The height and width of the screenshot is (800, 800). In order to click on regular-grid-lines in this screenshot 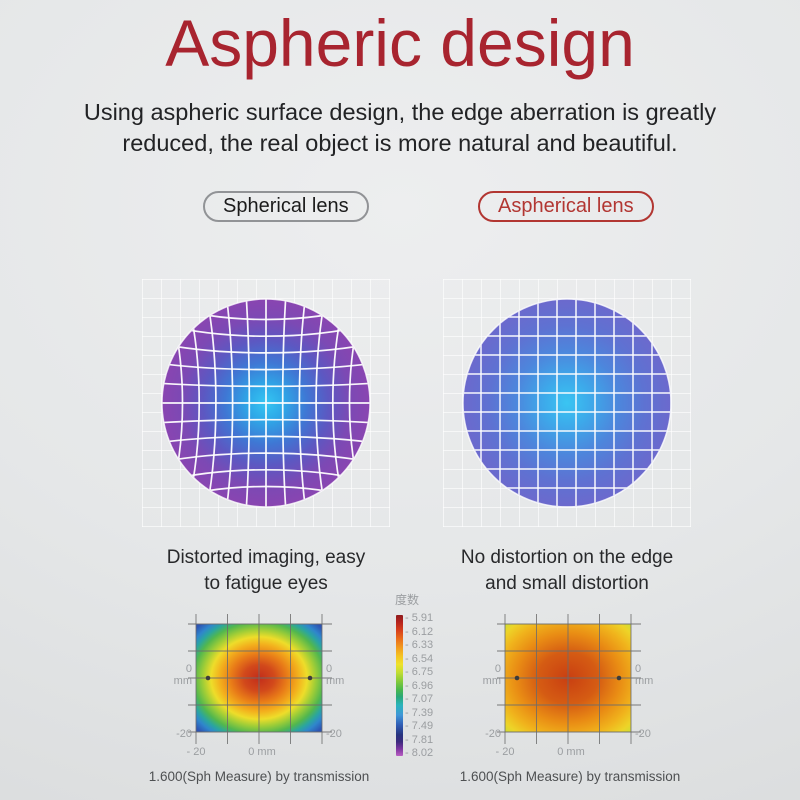, I will do `click(567, 403)`.